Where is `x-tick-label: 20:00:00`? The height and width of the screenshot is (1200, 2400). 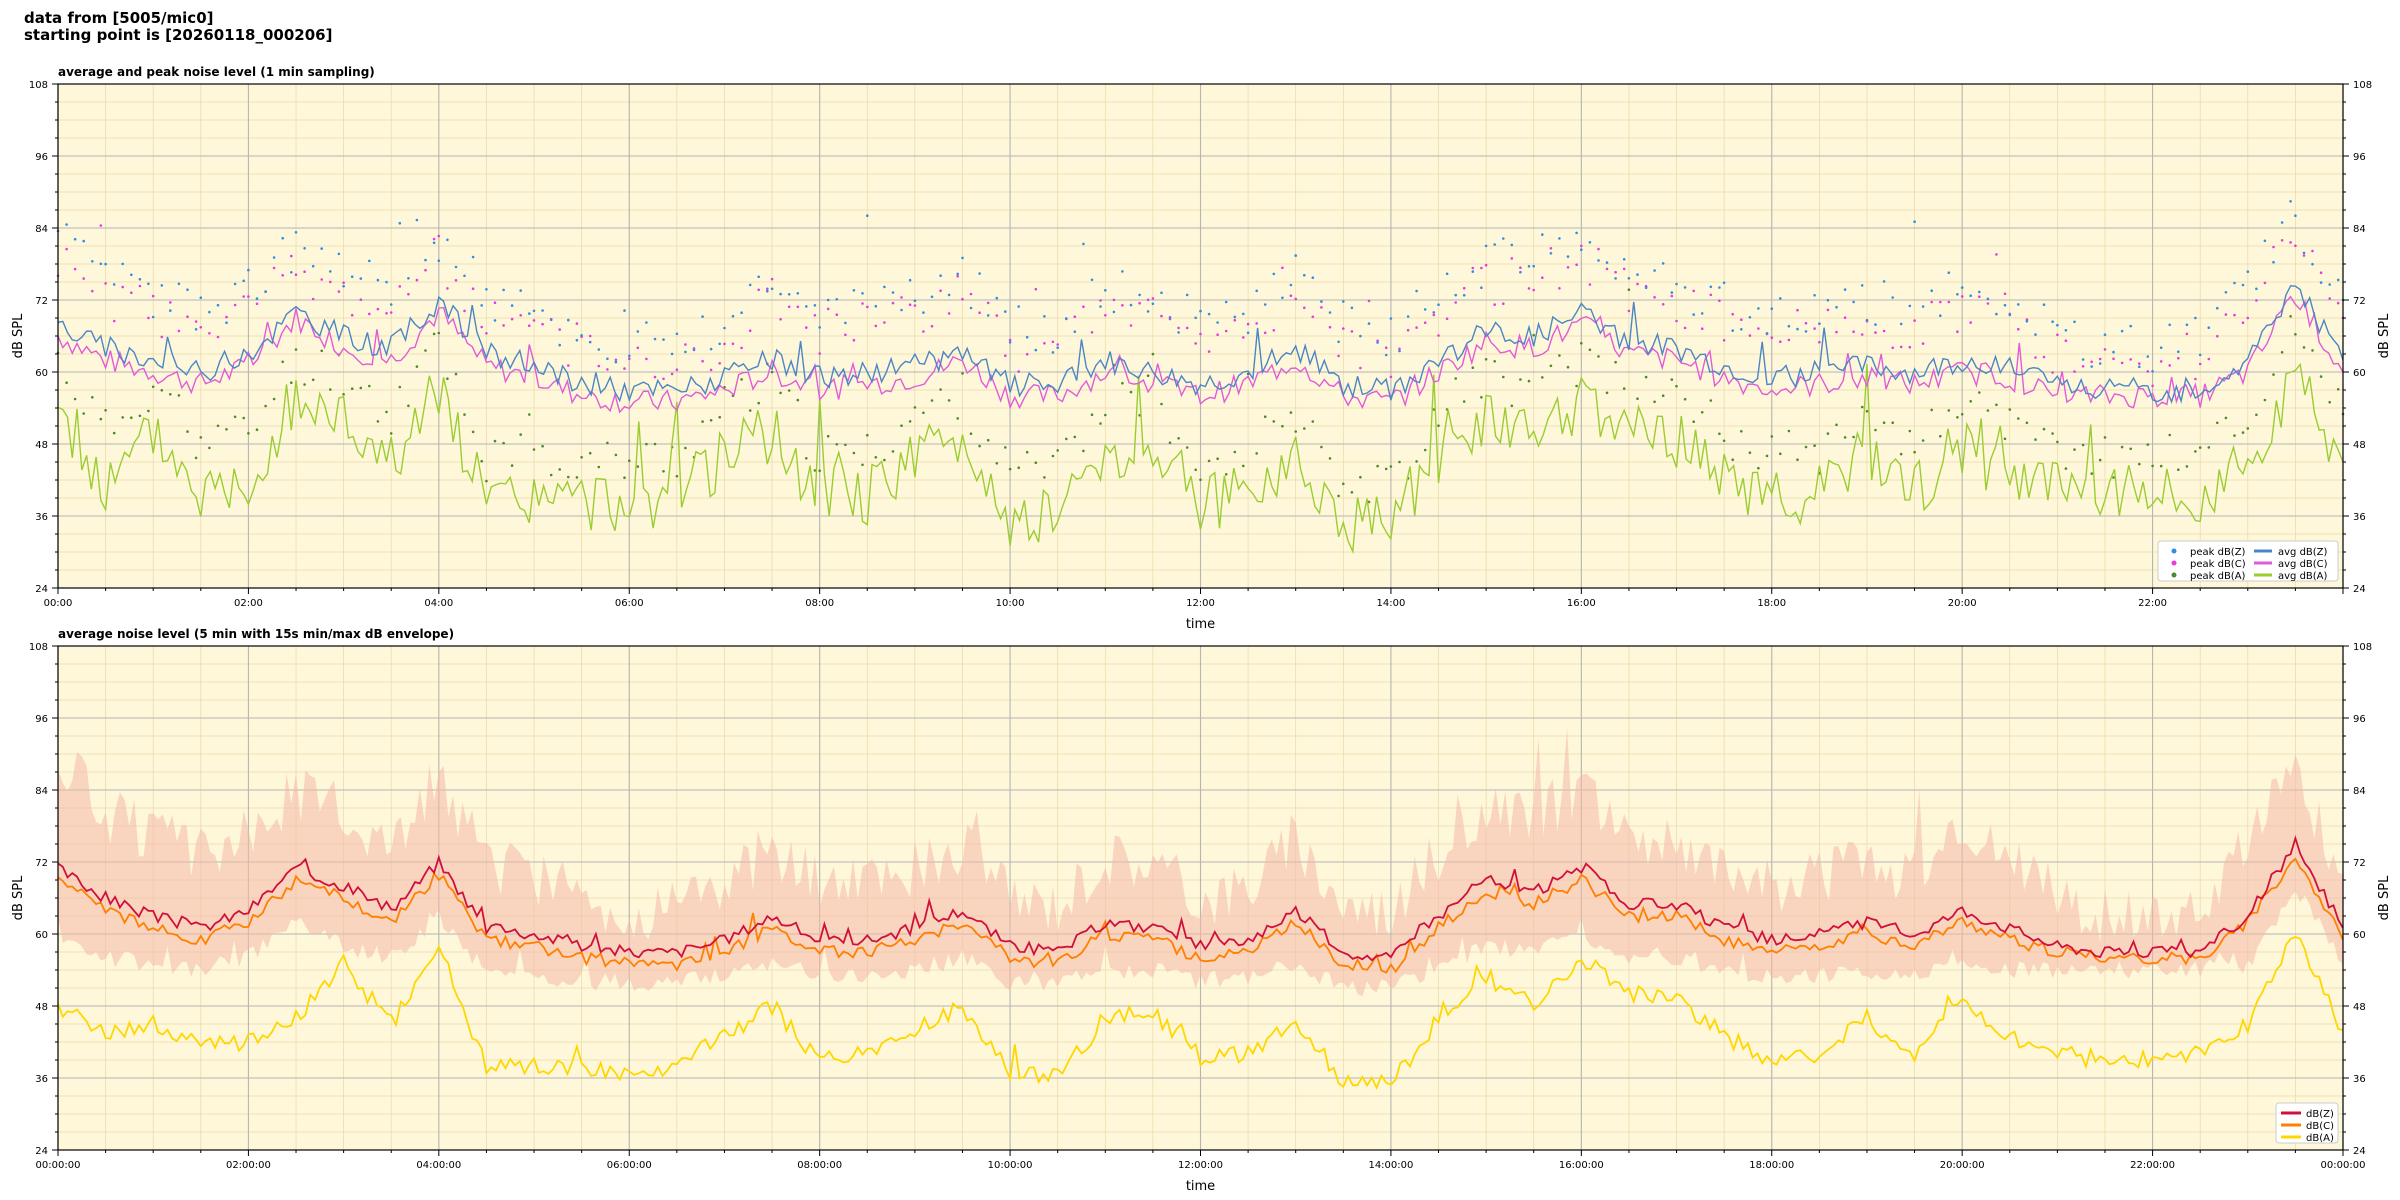 x-tick-label: 20:00:00 is located at coordinates (1962, 1165).